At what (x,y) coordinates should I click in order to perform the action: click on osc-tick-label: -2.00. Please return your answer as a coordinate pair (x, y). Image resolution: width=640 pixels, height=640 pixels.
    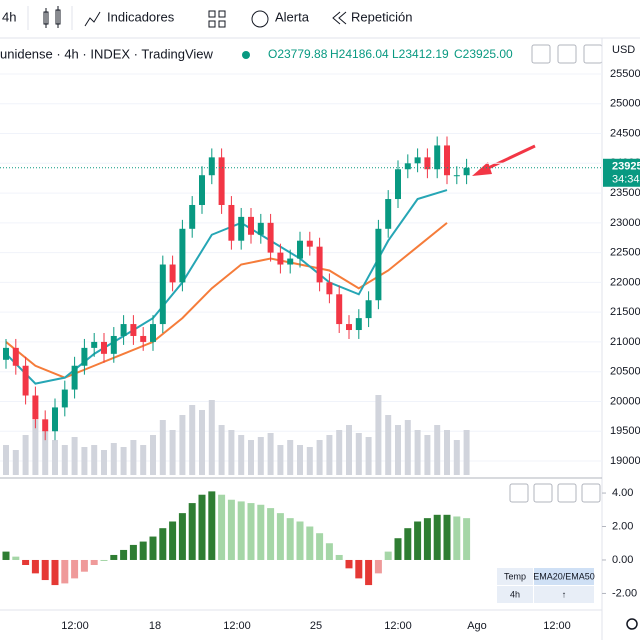
    Looking at the image, I should click on (624, 593).